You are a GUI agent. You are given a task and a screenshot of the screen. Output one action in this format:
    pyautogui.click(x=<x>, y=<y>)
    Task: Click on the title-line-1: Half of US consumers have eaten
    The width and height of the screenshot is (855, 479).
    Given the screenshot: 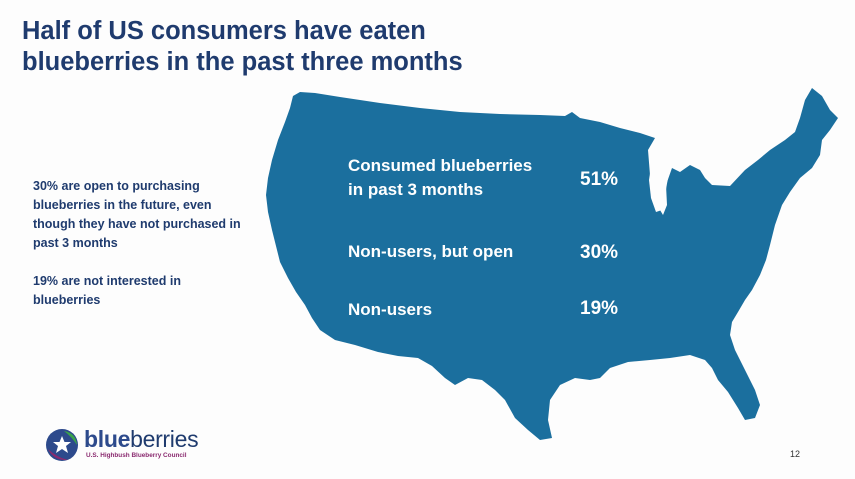 What is the action you would take?
    pyautogui.click(x=224, y=31)
    